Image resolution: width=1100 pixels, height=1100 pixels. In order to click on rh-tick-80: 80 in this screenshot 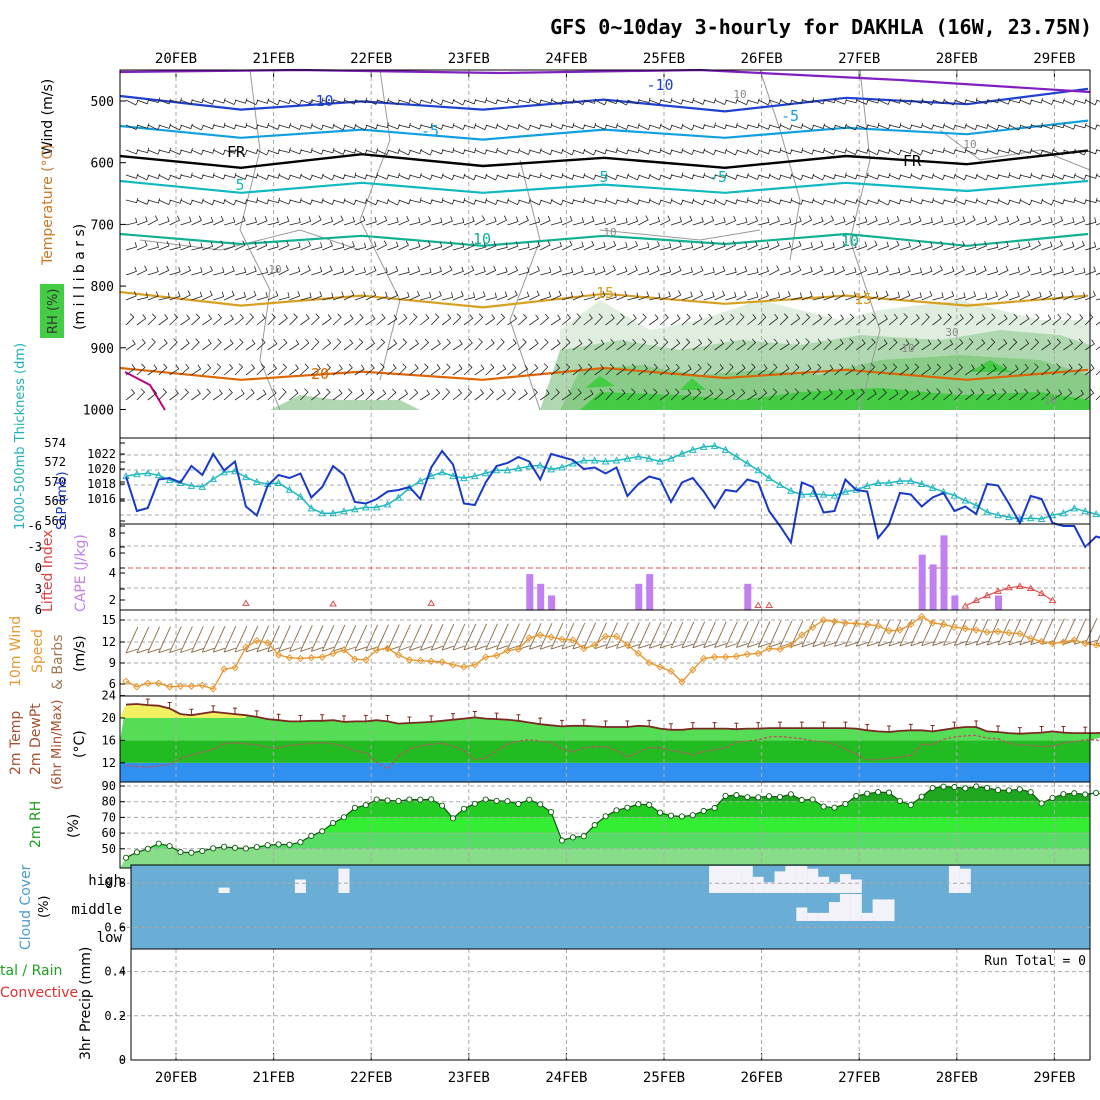, I will do `click(109, 802)`.